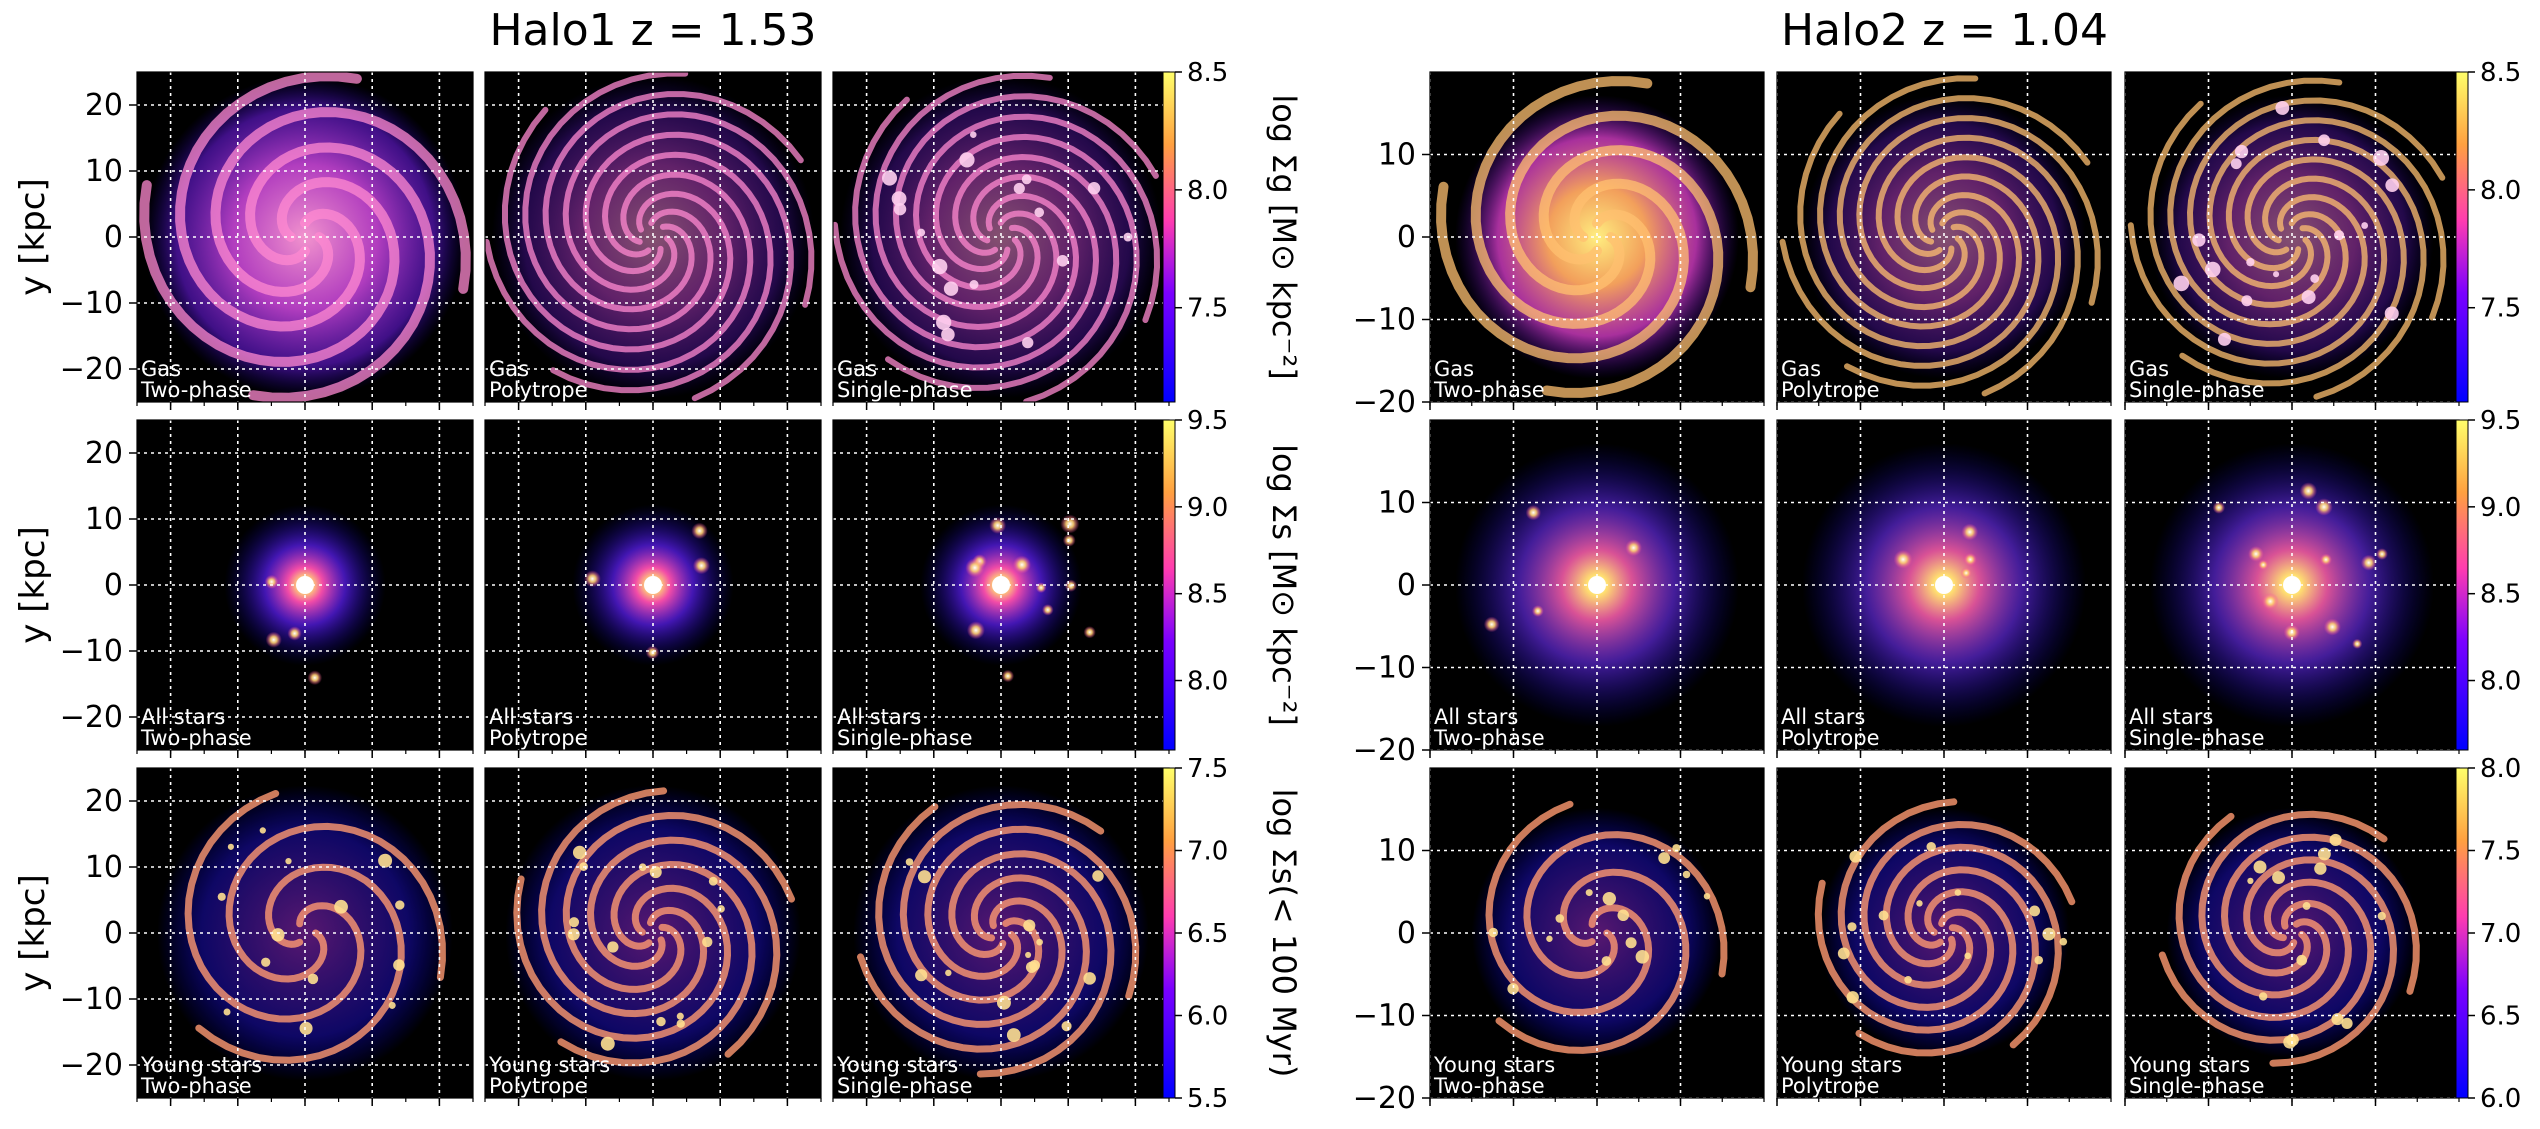 The image size is (2540, 1129). I want to click on halo-title: Halo1 z = 1.53, so click(652, 30).